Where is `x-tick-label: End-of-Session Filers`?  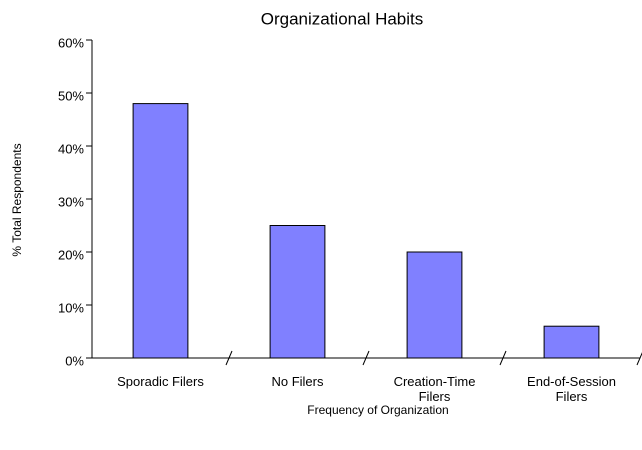
x-tick-label: End-of-Session Filers is located at coordinates (571, 388).